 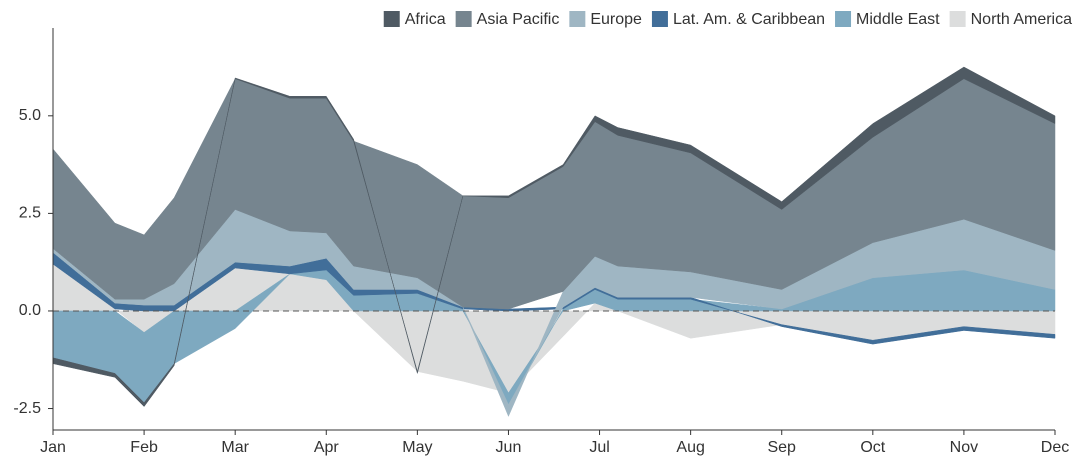 I want to click on legend-label: Middle East, so click(x=898, y=19).